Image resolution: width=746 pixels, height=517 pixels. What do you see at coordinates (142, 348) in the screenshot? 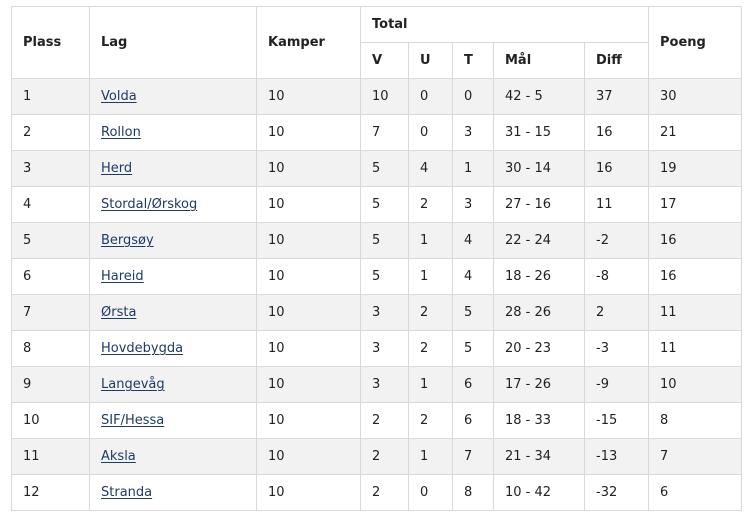
I see `team-link: Hovdebygda` at bounding box center [142, 348].